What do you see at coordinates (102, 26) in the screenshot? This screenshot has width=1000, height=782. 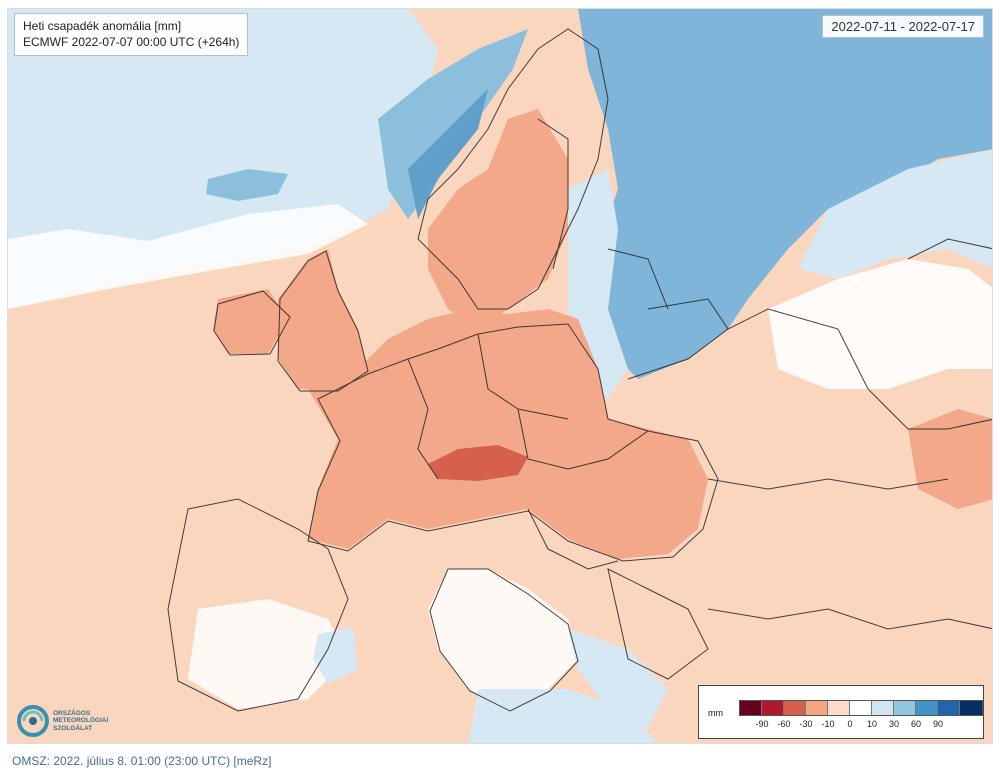 I see `map-title: Heti csapadék anomália [mm]` at bounding box center [102, 26].